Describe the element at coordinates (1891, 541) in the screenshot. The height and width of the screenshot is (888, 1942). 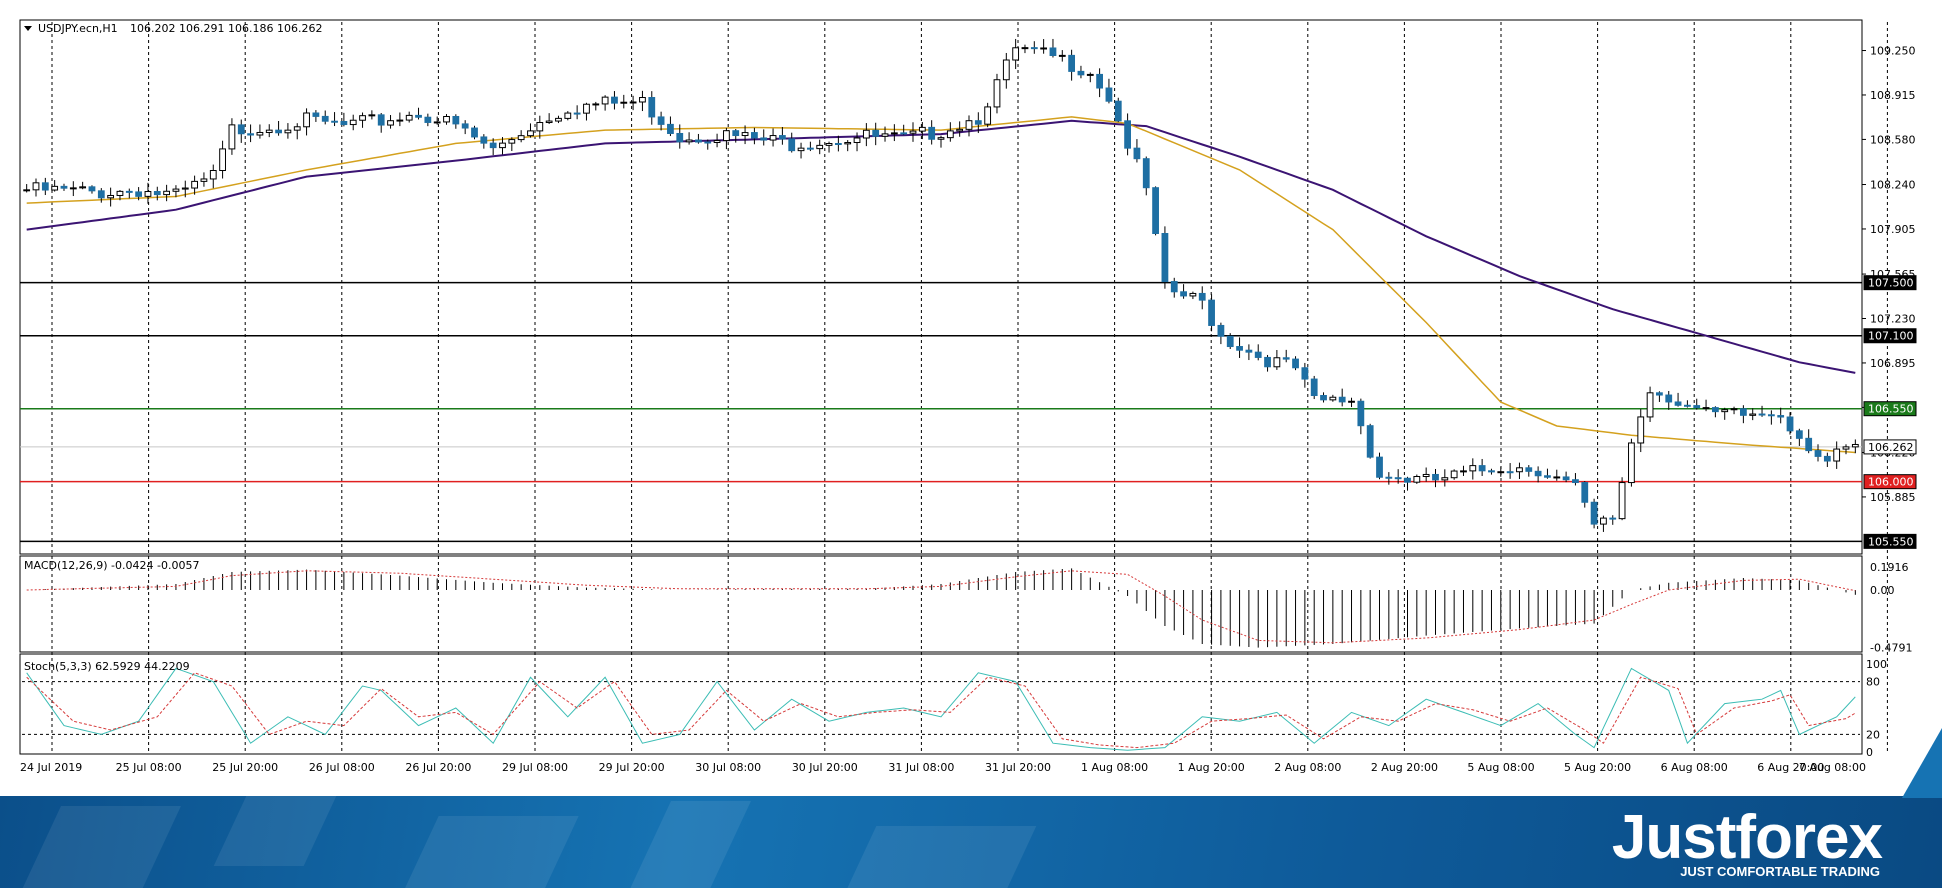
I see `level-label: 105.550` at that location.